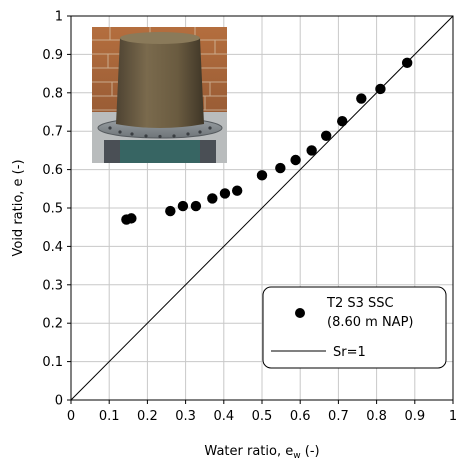  What do you see at coordinates (261, 452) in the screenshot?
I see `x-axis-label: Water ratio, ew (-)` at bounding box center [261, 452].